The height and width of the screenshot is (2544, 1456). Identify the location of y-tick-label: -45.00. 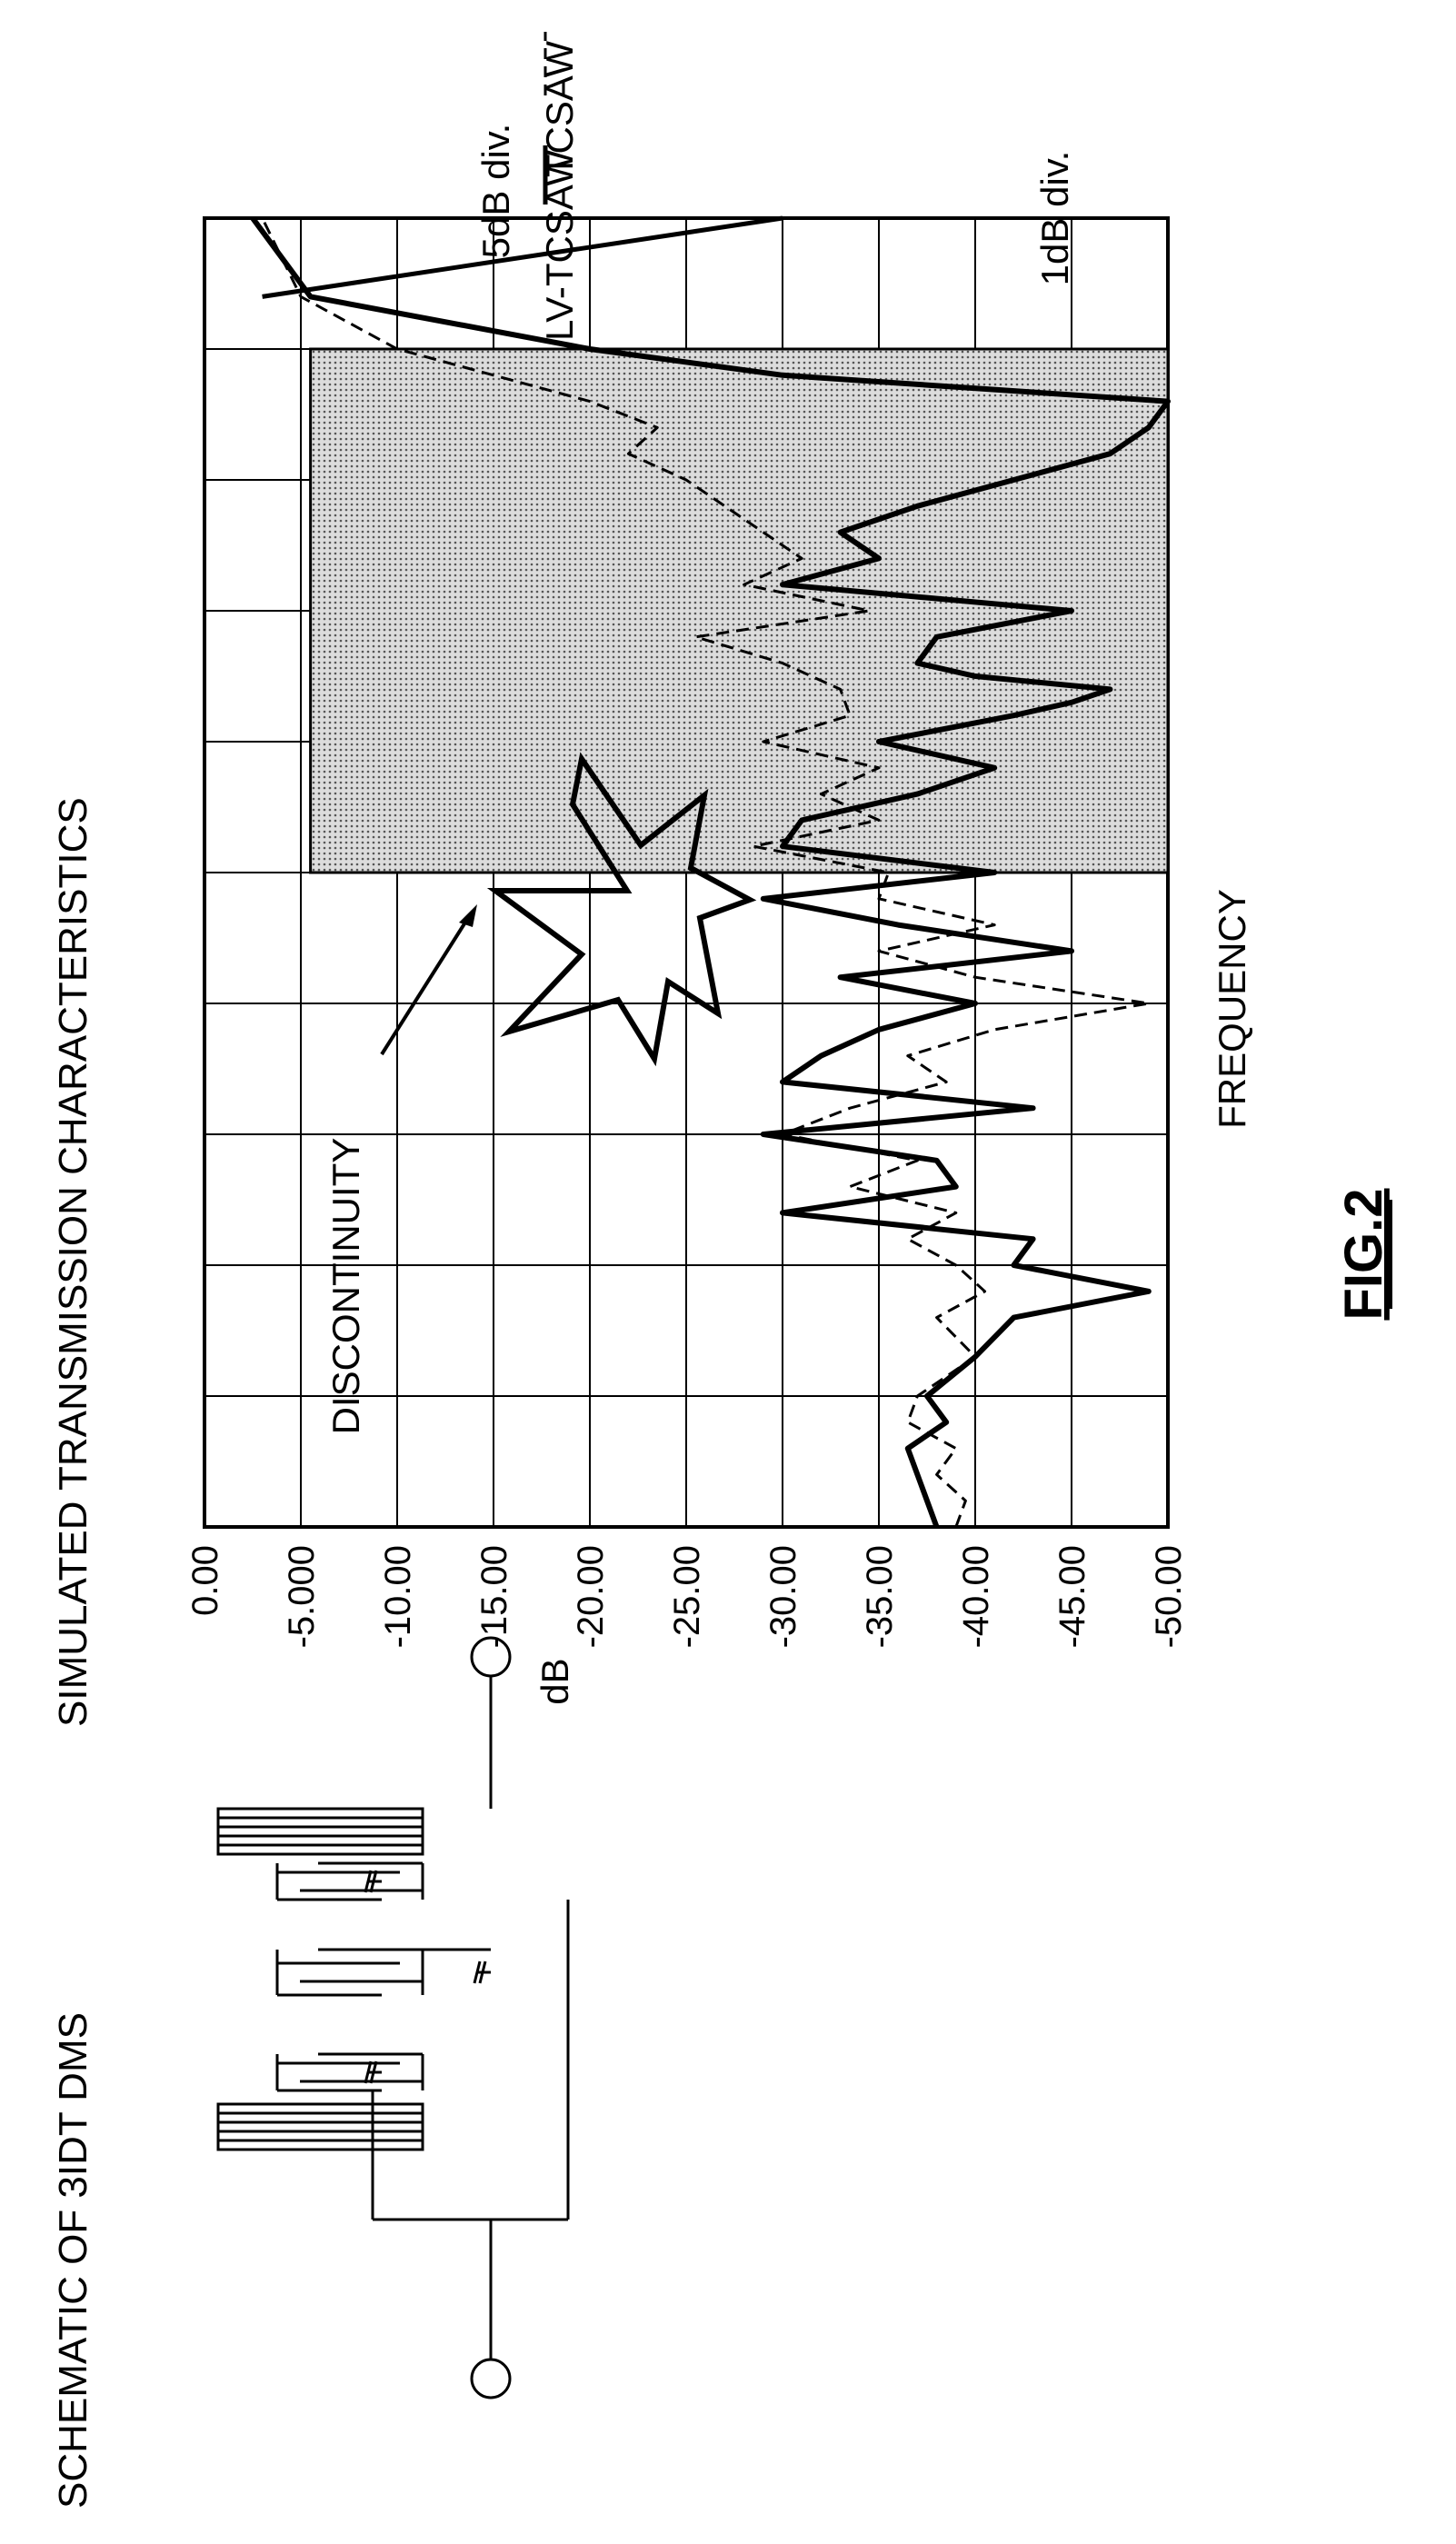
(1072, 1596).